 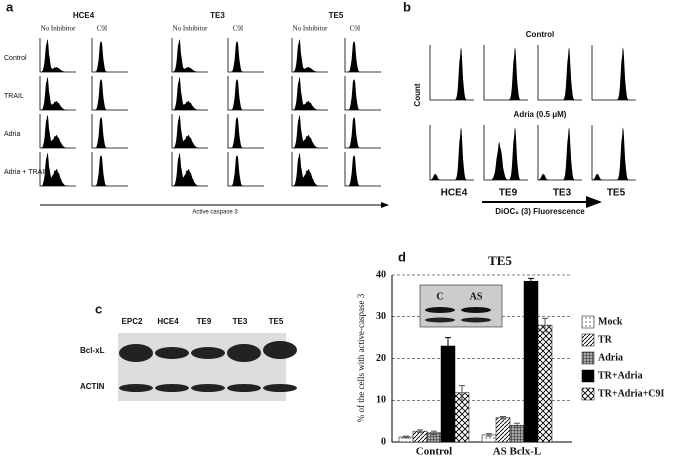 I want to click on row-title: Adria (0.5 μM), so click(x=540, y=114).